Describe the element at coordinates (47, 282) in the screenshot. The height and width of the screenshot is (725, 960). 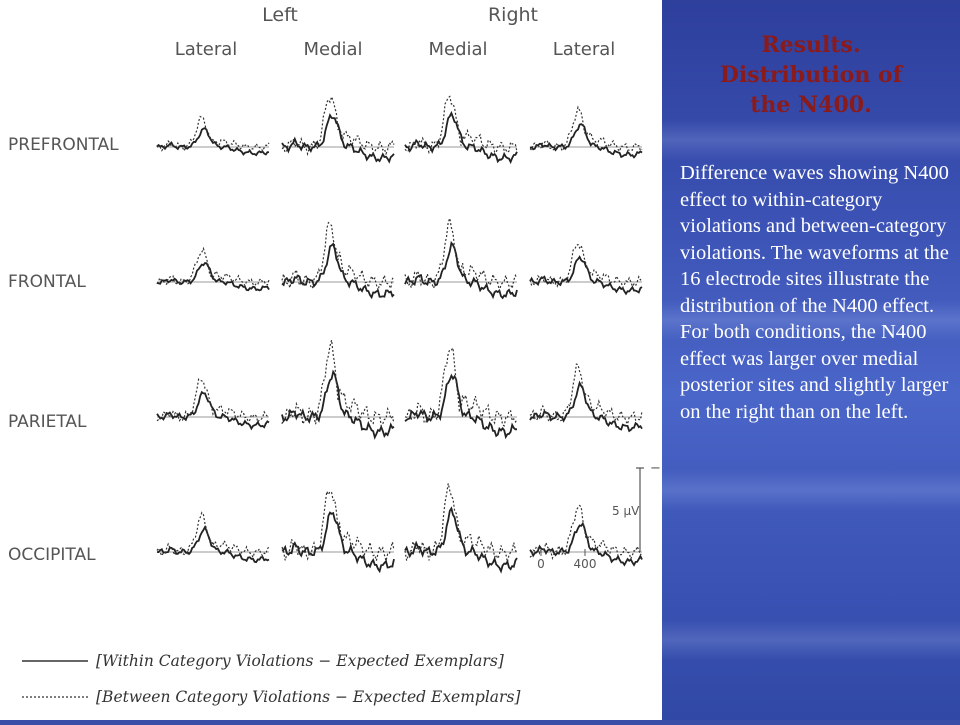
I see `row-label: FRONTAL` at that location.